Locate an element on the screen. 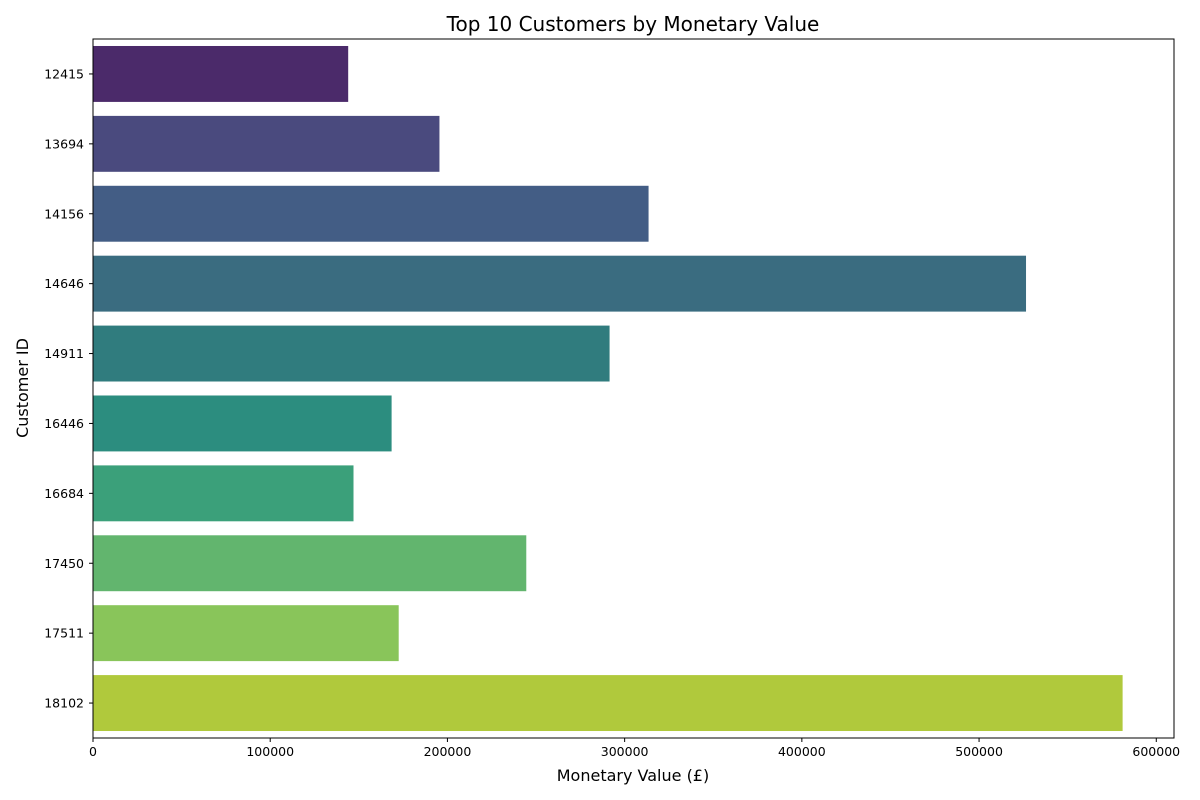  x-axis-label: Monetary Value (£) is located at coordinates (633, 775).